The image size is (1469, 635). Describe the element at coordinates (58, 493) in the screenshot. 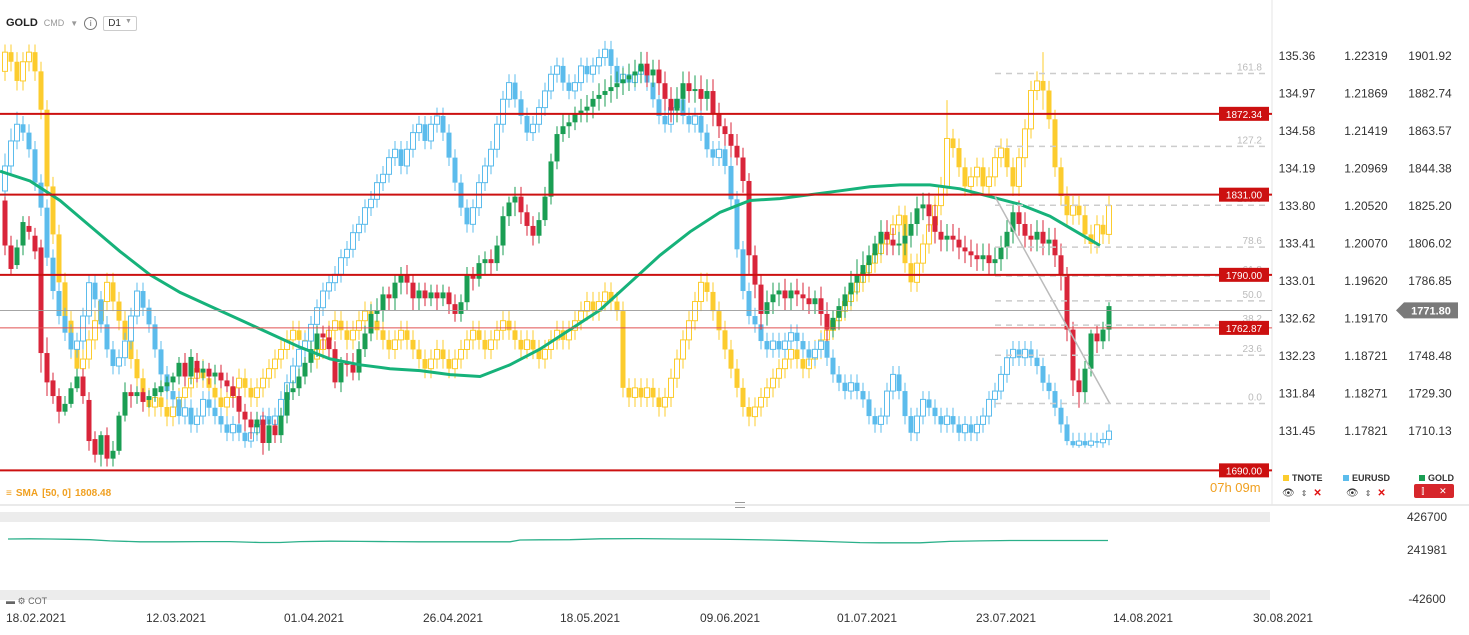

I see `sma-indicator-label: ≡ SMA [50, 0] 1808.48` at that location.